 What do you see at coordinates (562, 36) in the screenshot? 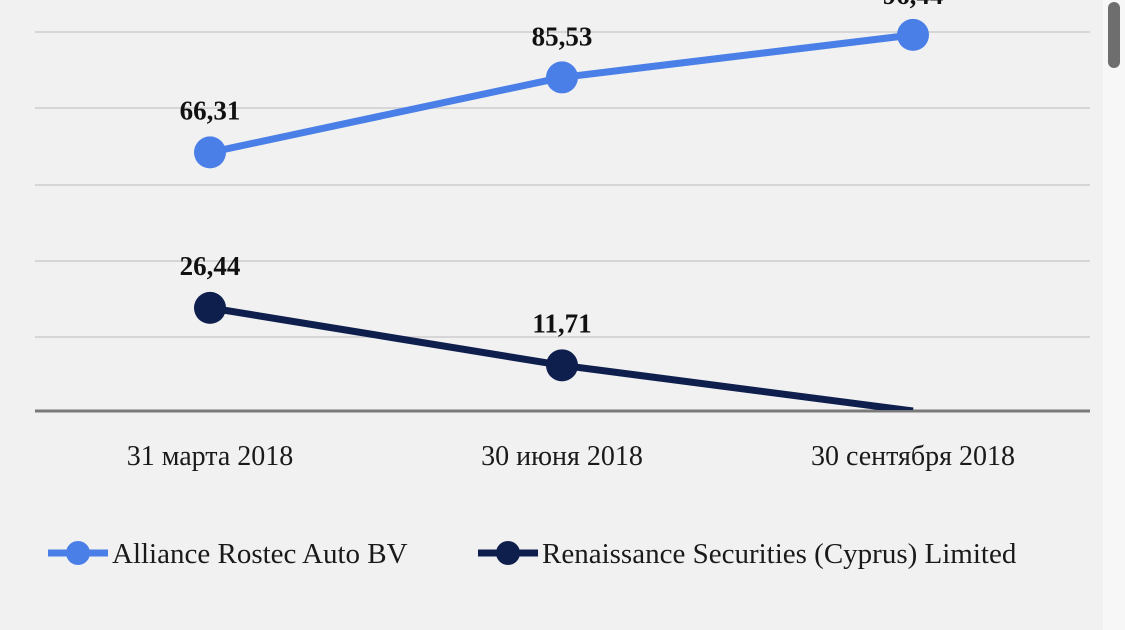
I see `data-label-0-1: 85,53` at bounding box center [562, 36].